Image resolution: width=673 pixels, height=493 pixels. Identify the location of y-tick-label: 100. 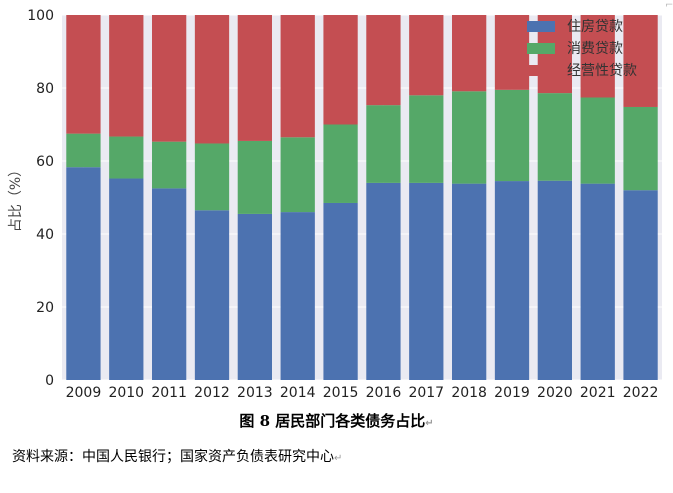
(40, 16).